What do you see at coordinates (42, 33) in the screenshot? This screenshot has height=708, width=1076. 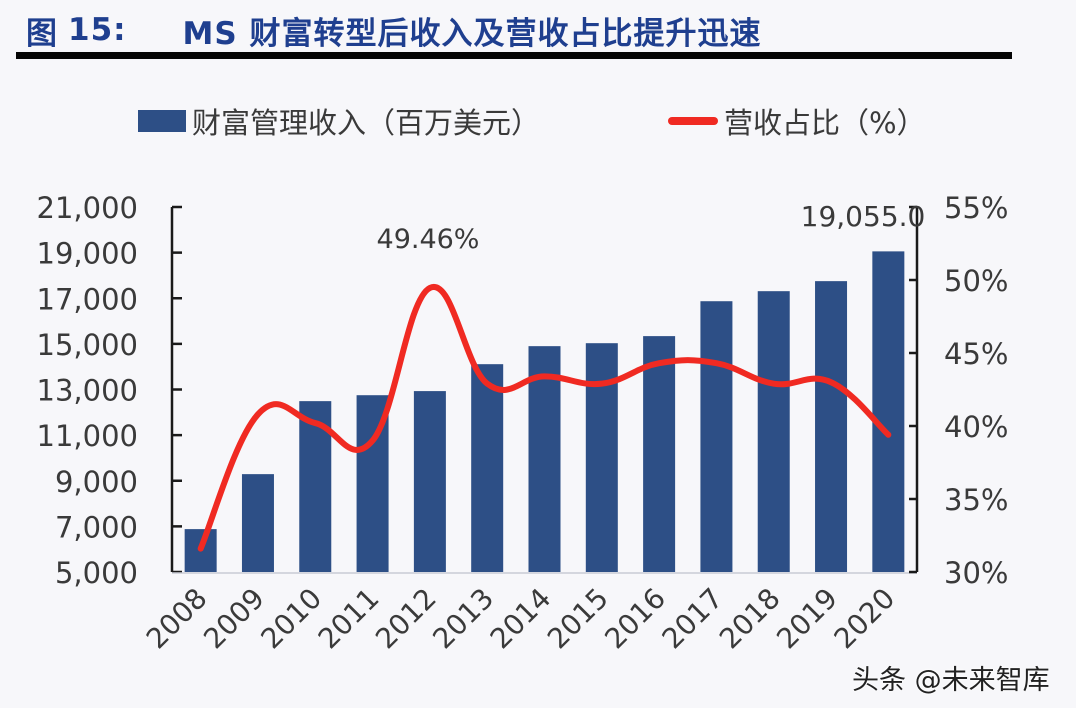 I see `title-prefix: 图` at bounding box center [42, 33].